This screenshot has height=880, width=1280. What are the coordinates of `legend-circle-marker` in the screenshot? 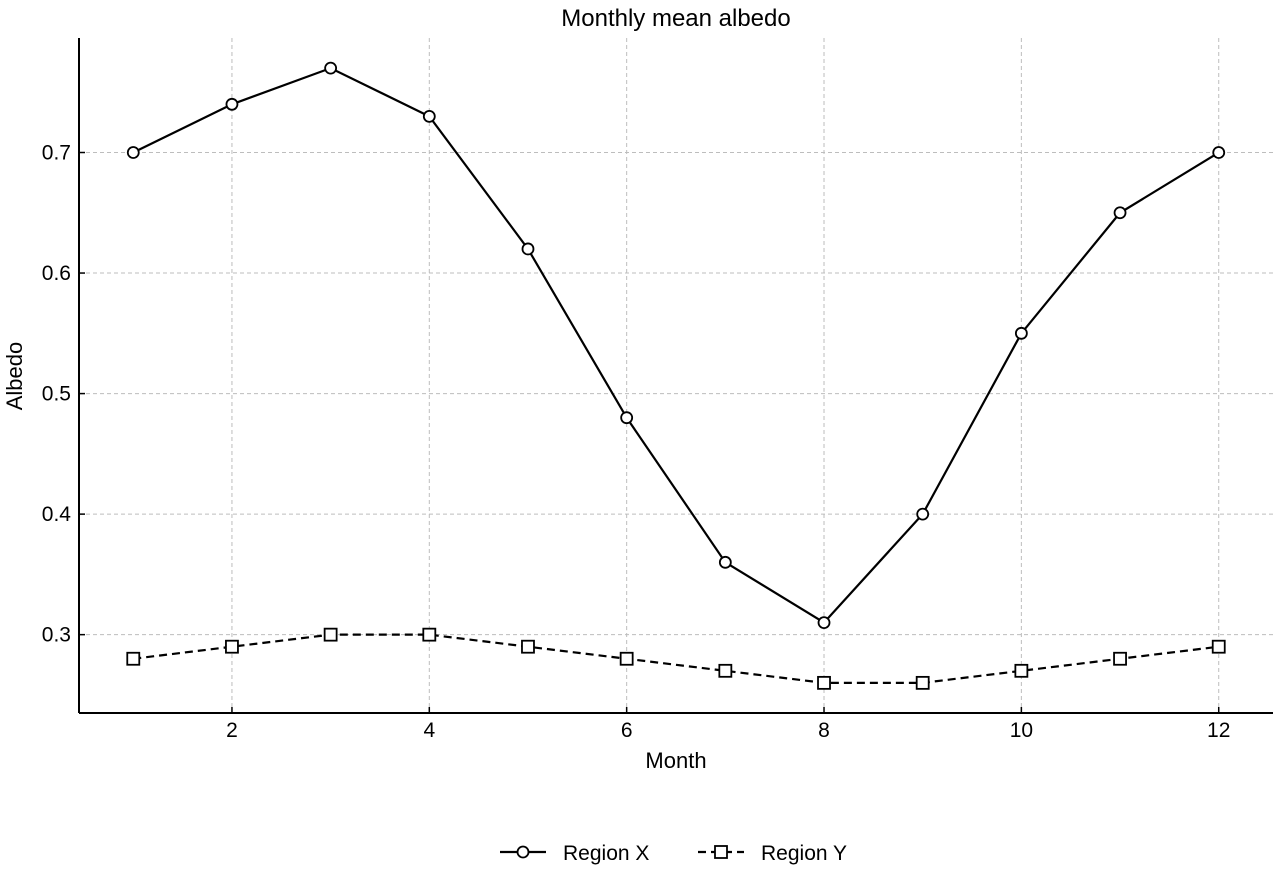 It's located at (523, 852).